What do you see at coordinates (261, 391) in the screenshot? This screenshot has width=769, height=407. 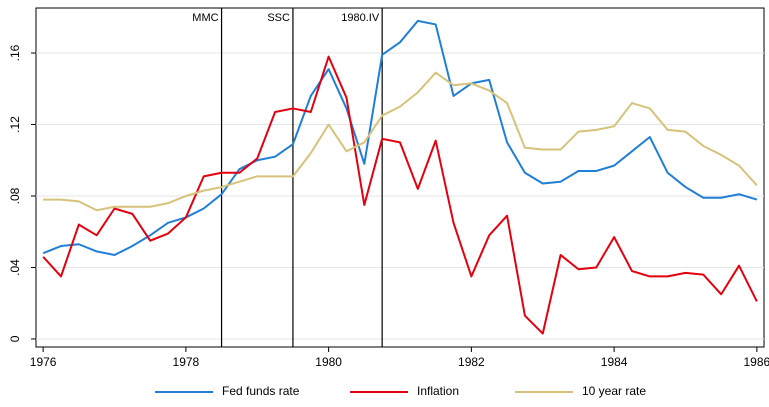 I see `legend-label: Fed funds rate` at bounding box center [261, 391].